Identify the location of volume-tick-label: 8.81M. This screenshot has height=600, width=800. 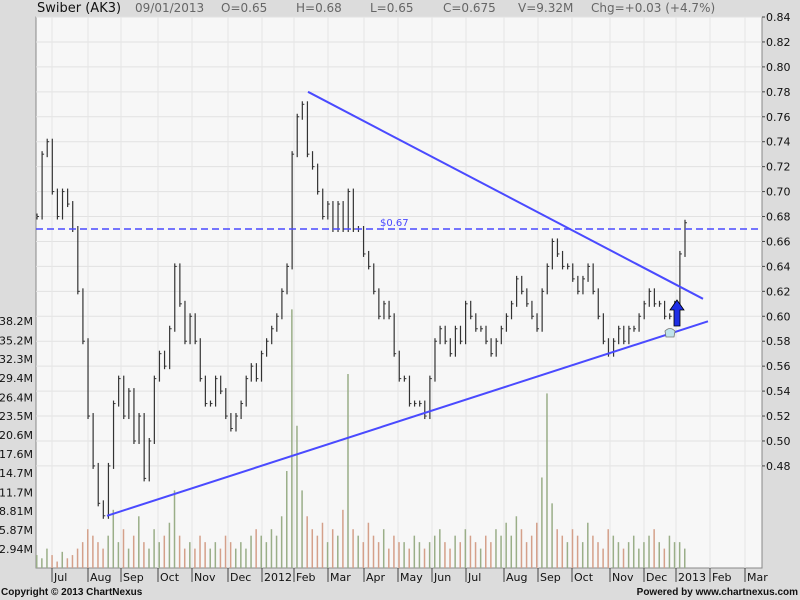
(16, 511).